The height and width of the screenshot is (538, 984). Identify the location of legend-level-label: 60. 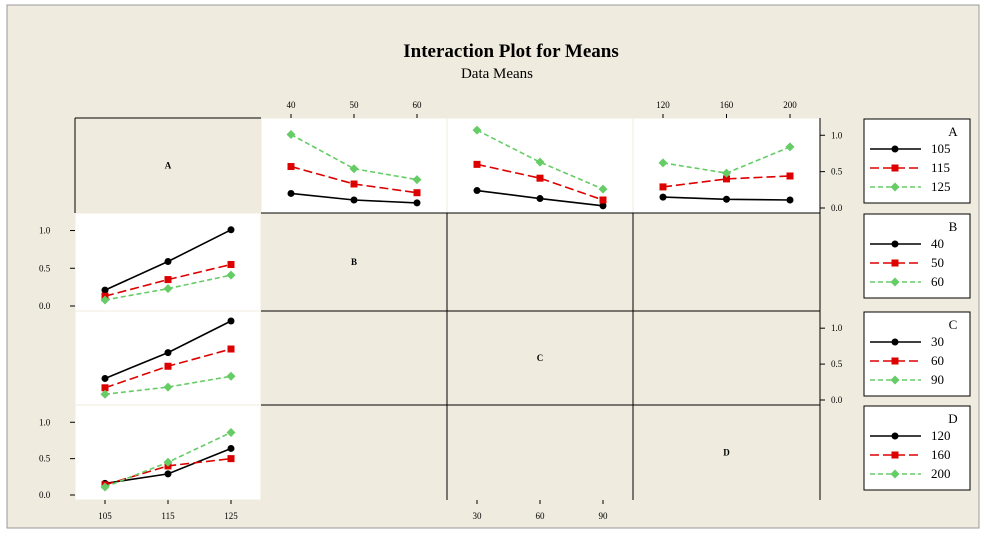
(937, 281).